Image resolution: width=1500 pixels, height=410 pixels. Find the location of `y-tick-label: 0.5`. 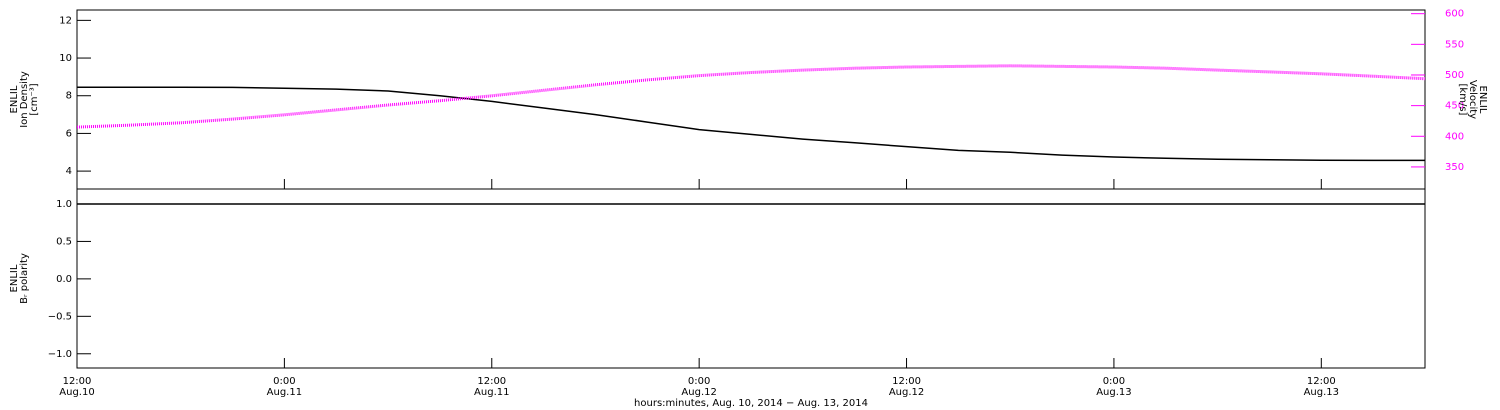

y-tick-label: 0.5 is located at coordinates (64, 241).